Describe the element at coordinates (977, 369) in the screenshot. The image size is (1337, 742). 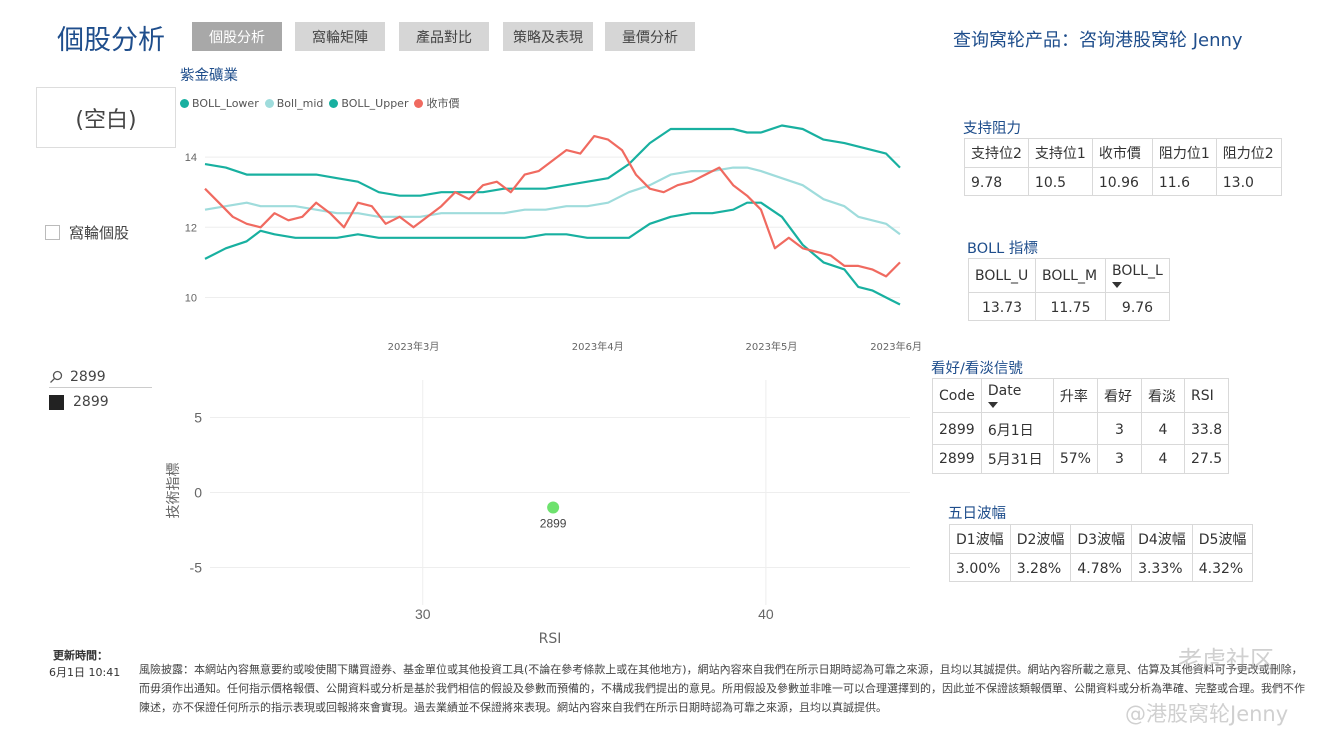
I see `signals-title: 看好/看淡信號` at that location.